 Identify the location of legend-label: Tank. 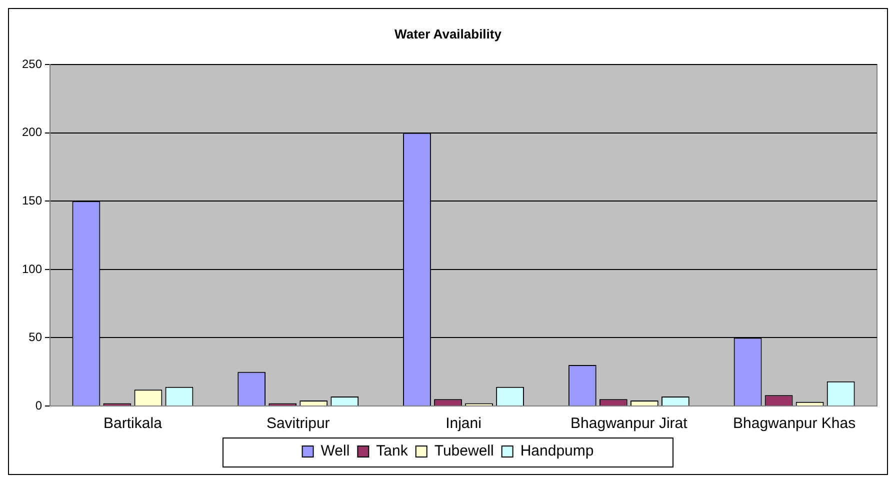
(392, 451).